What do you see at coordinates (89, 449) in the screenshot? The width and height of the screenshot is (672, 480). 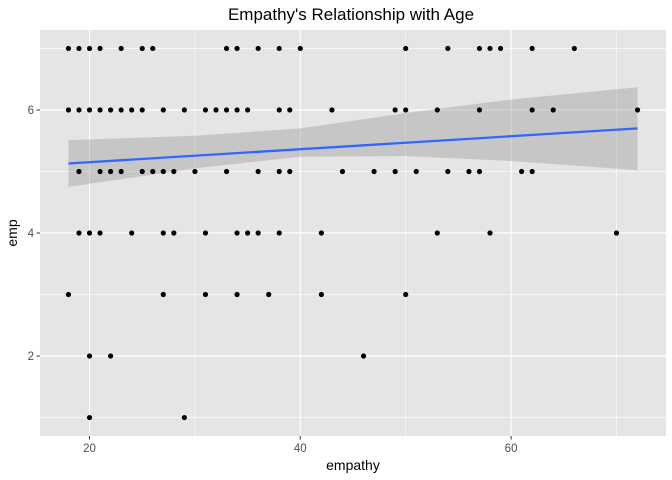 I see `x-tick-label: 20` at bounding box center [89, 449].